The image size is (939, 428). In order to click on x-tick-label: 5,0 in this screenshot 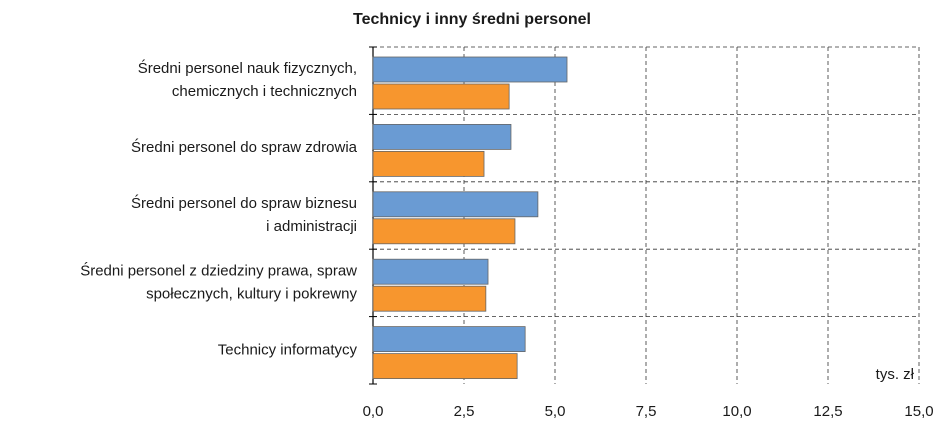, I will do `click(555, 411)`.